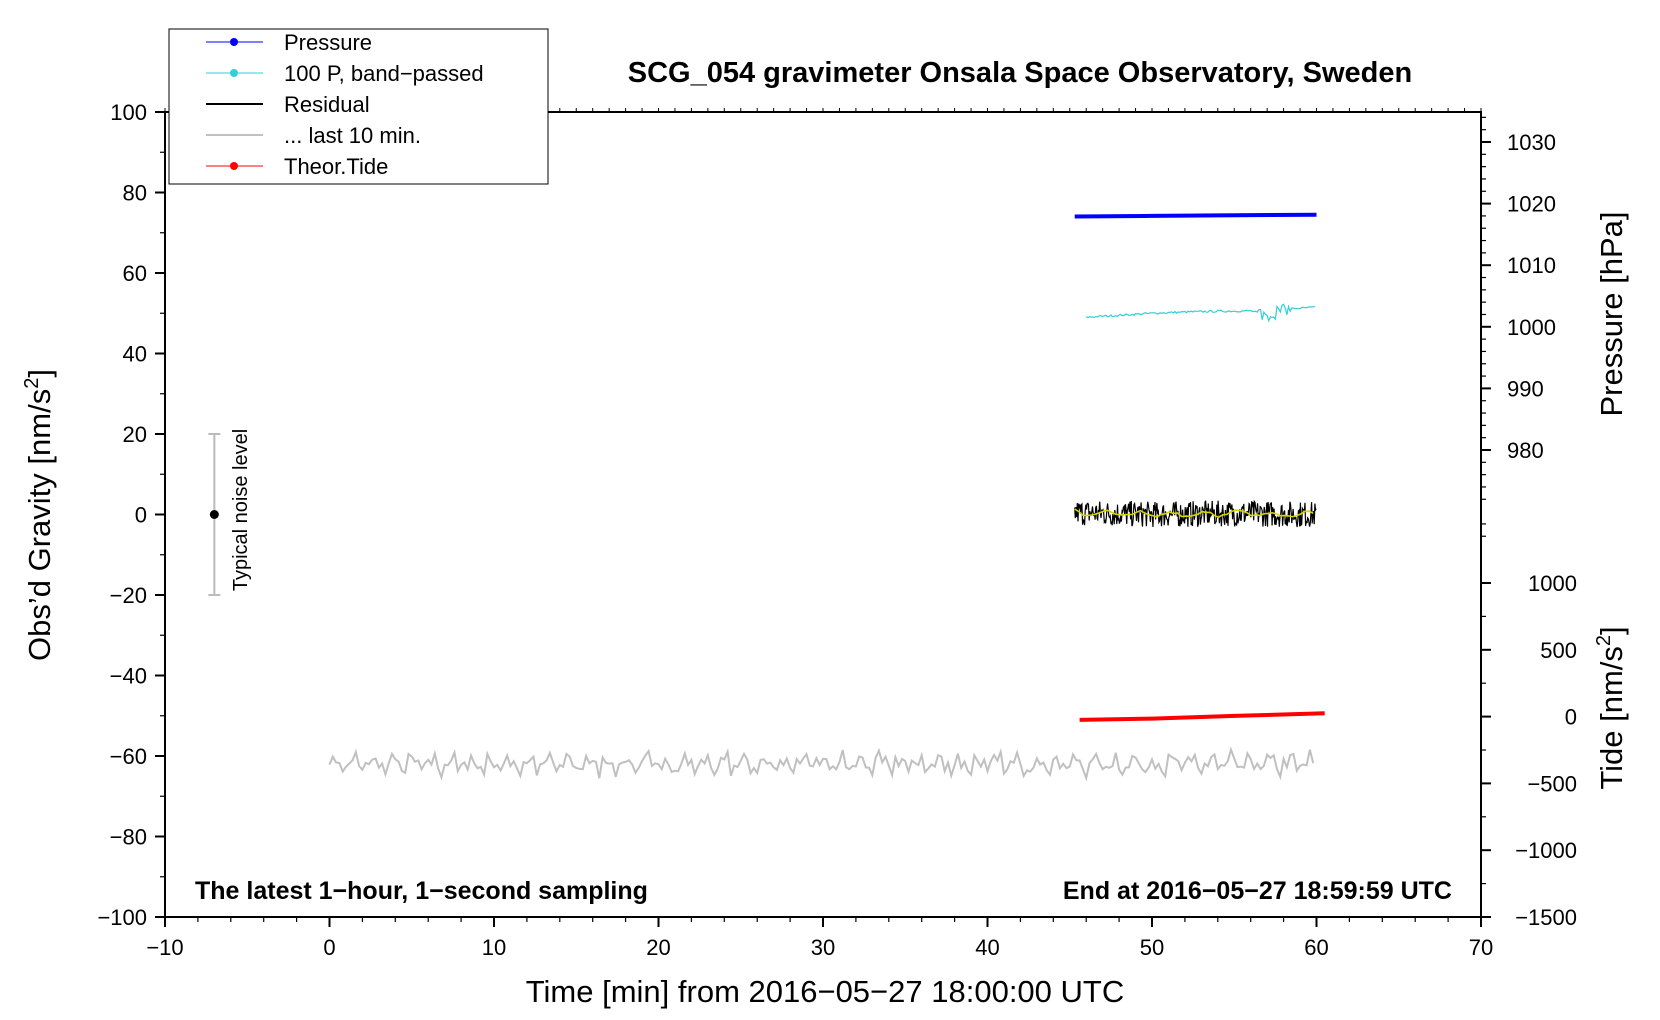  Describe the element at coordinates (821, 764) in the screenshot. I see `last-10-min-line` at that location.